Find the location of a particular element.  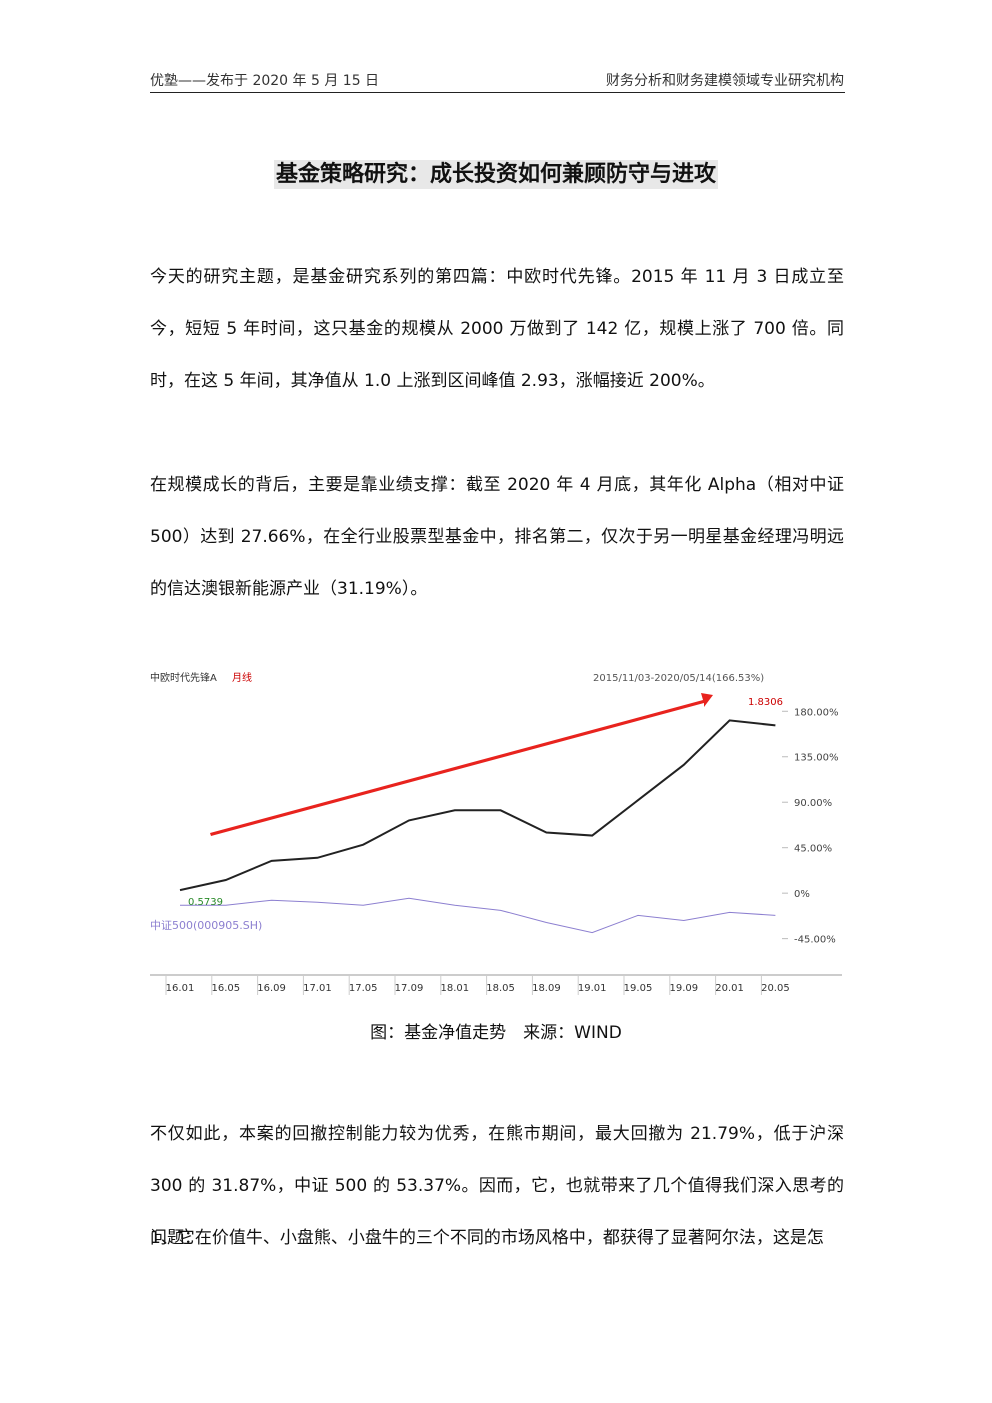

x-tick-label: 16.09 is located at coordinates (271, 988).